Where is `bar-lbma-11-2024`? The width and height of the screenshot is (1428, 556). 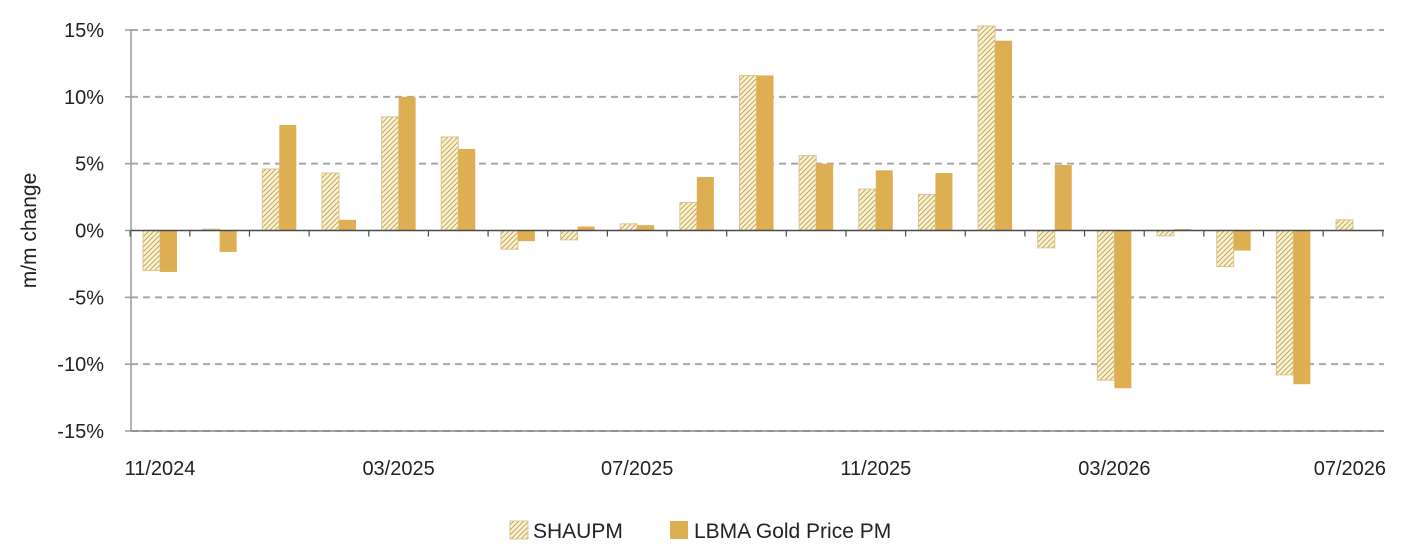 bar-lbma-11-2024 is located at coordinates (168, 251).